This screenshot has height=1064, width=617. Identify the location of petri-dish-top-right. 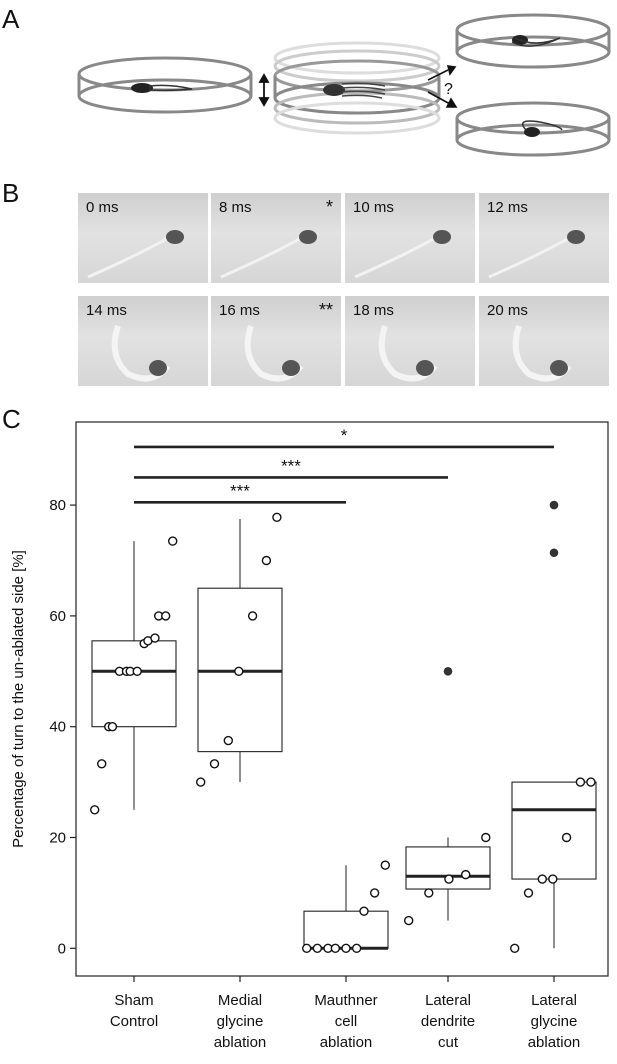
(533, 41).